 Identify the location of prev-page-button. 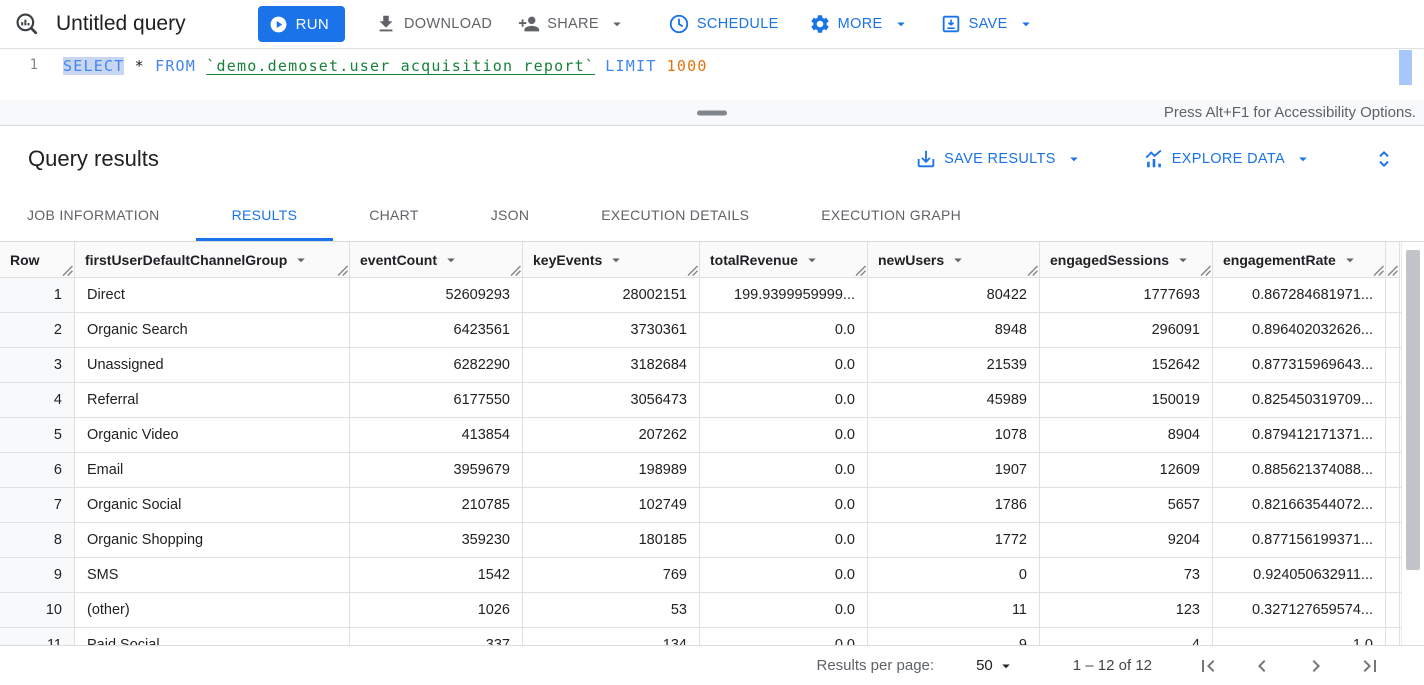
(1262, 666).